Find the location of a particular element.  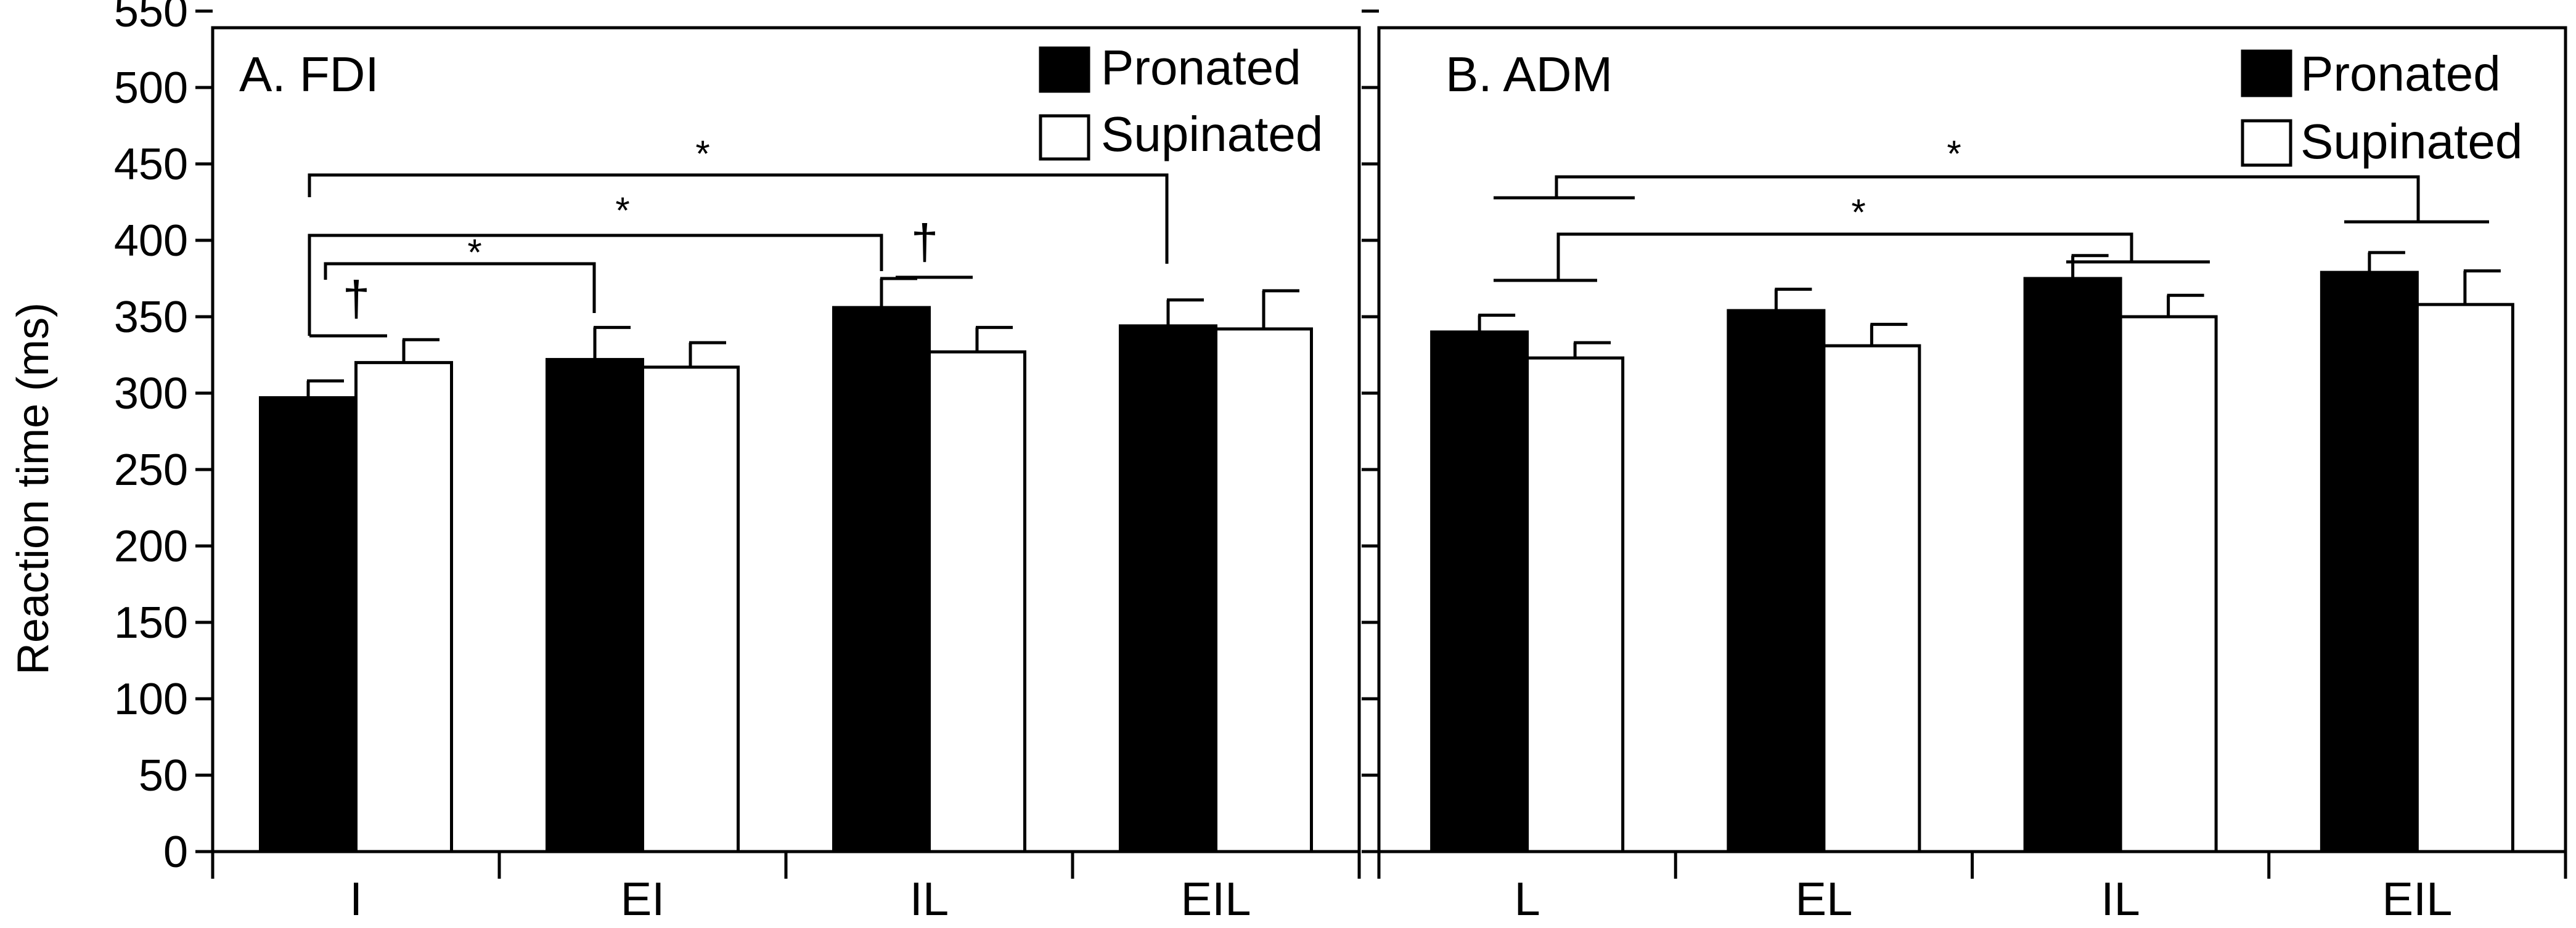

sig-mark-i-eil: * is located at coordinates (702, 153).